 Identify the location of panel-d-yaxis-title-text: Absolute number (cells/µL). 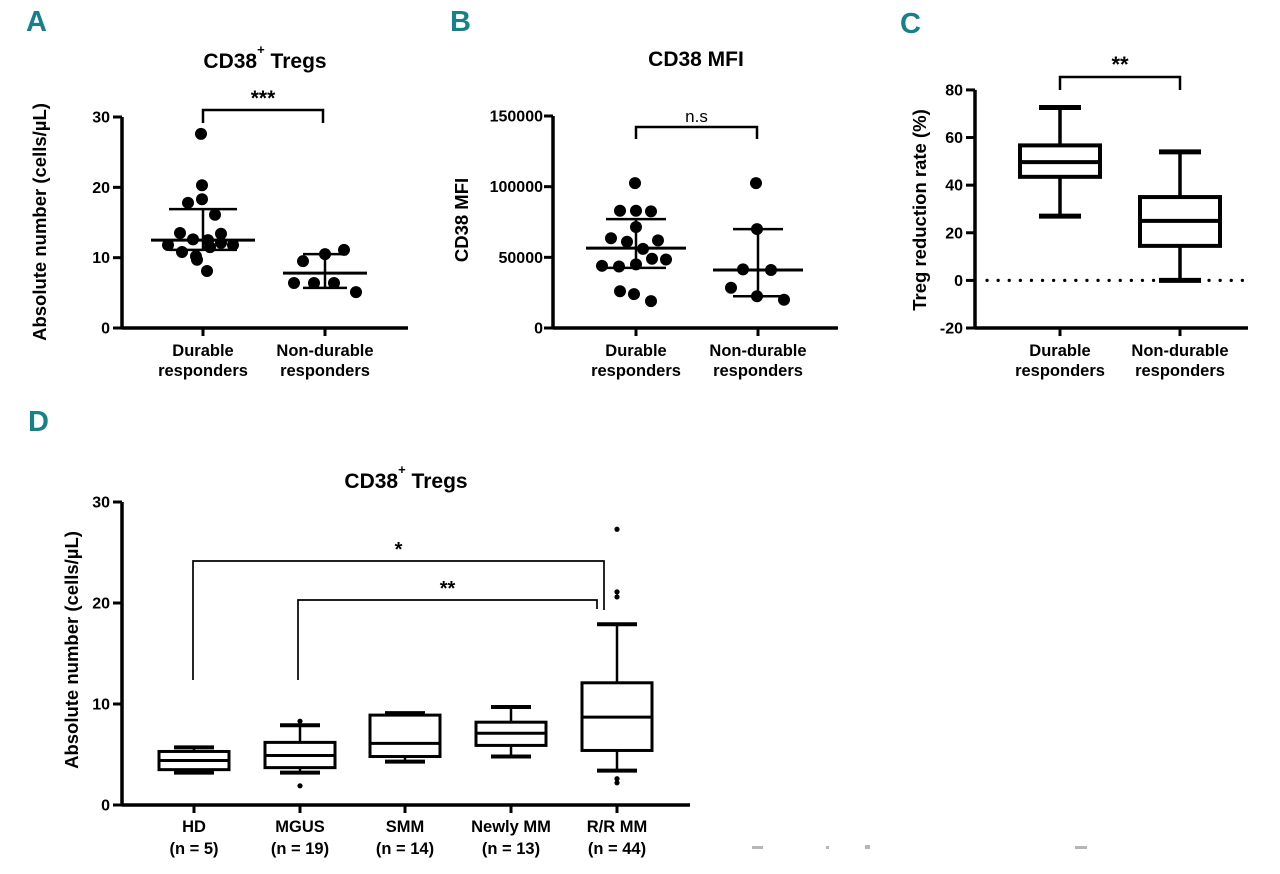
(71, 650).